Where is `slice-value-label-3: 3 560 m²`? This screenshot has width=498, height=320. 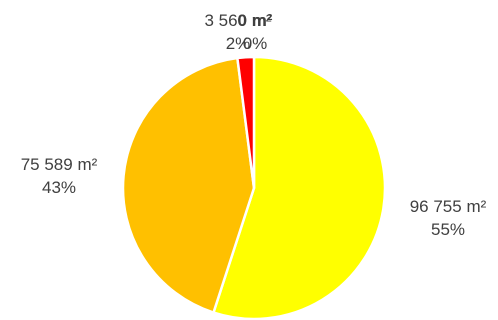
slice-value-label-3: 3 560 m² is located at coordinates (237, 20).